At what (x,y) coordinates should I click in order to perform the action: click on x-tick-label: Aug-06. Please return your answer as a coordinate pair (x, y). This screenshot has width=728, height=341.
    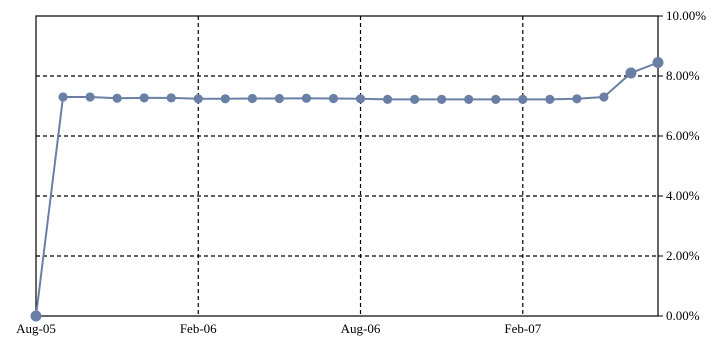
    Looking at the image, I should click on (361, 328).